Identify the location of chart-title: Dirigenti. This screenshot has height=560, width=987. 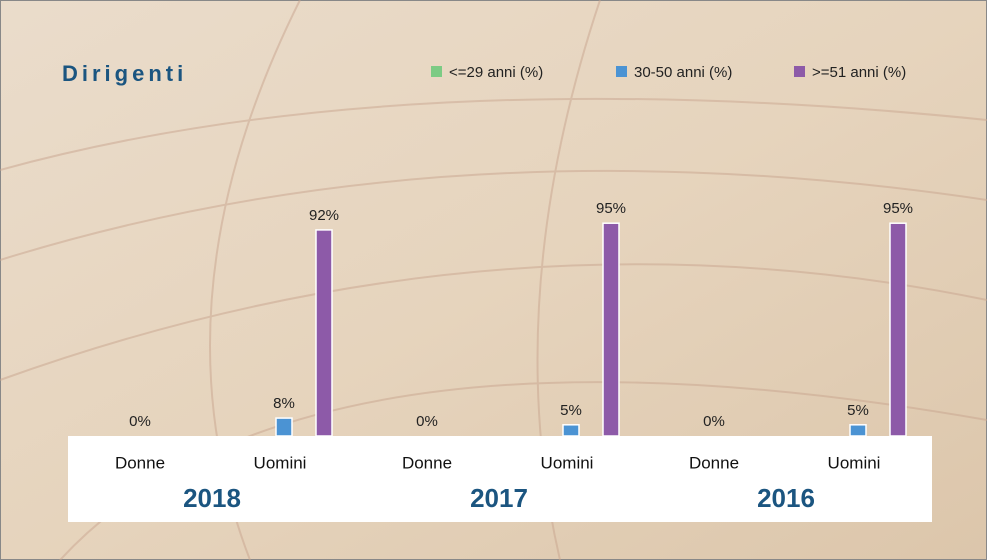
(124, 73).